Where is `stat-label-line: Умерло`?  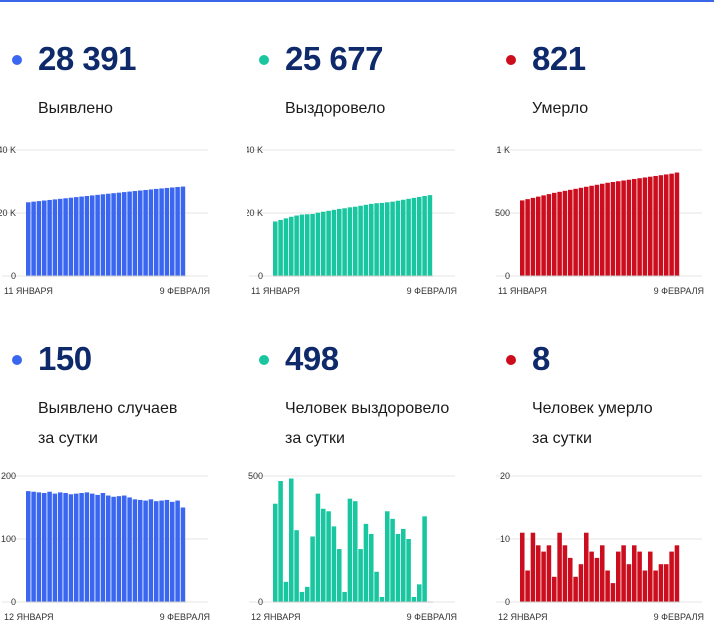 stat-label-line: Умерло is located at coordinates (560, 108).